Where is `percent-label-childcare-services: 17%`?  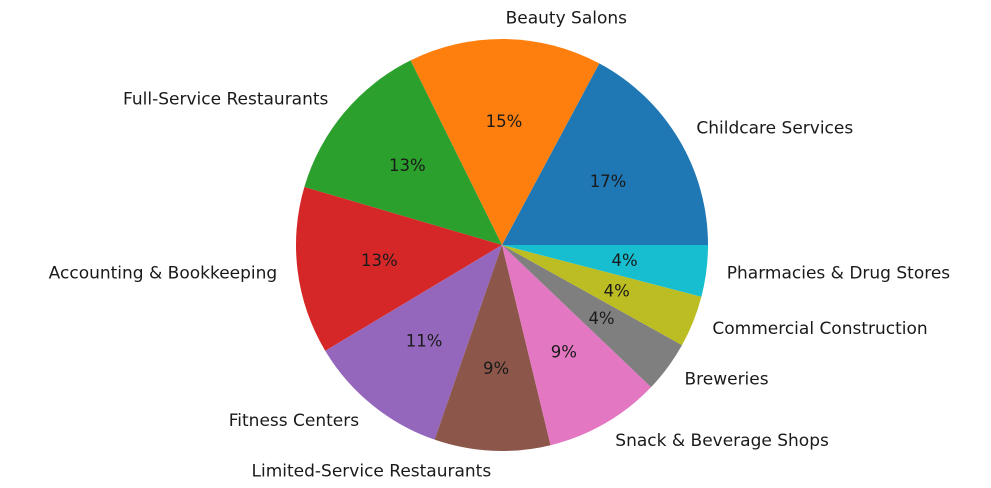
percent-label-childcare-services: 17% is located at coordinates (608, 181).